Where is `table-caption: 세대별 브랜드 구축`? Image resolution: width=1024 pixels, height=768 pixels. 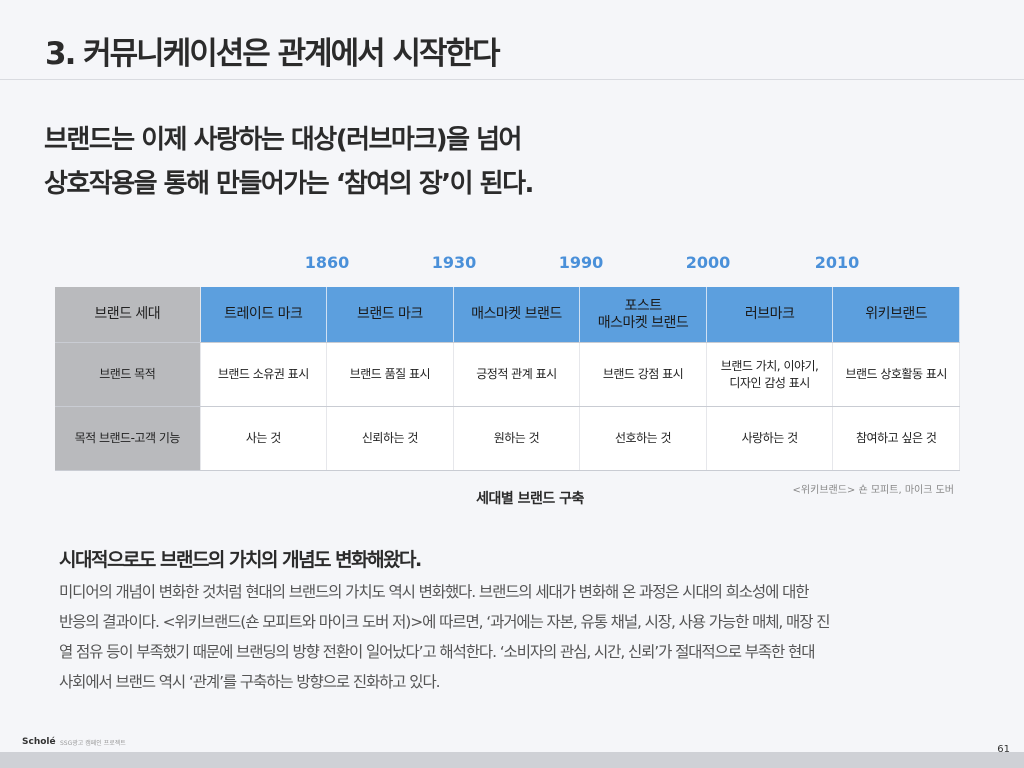 table-caption: 세대별 브랜드 구축 is located at coordinates (530, 499).